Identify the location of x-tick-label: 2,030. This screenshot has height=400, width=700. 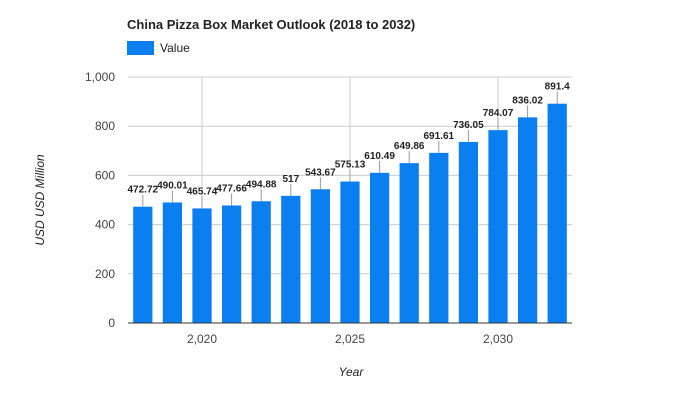
(498, 339).